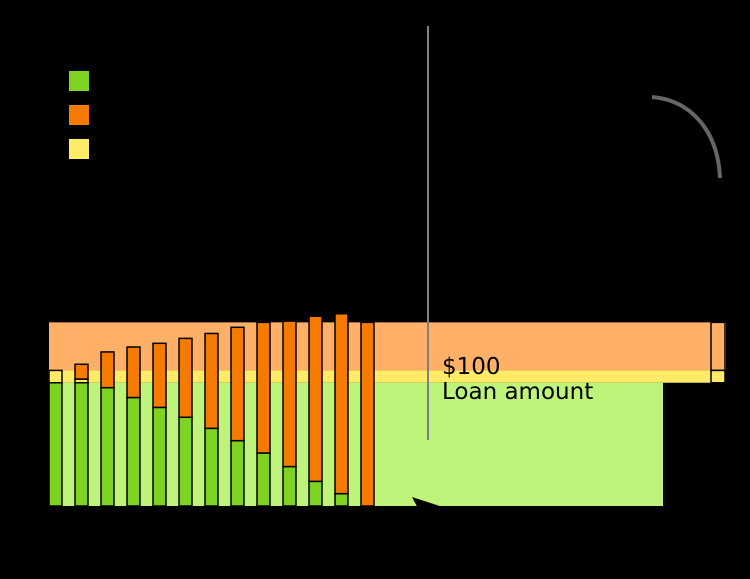  I want to click on total-interest-edge, so click(718, 346).